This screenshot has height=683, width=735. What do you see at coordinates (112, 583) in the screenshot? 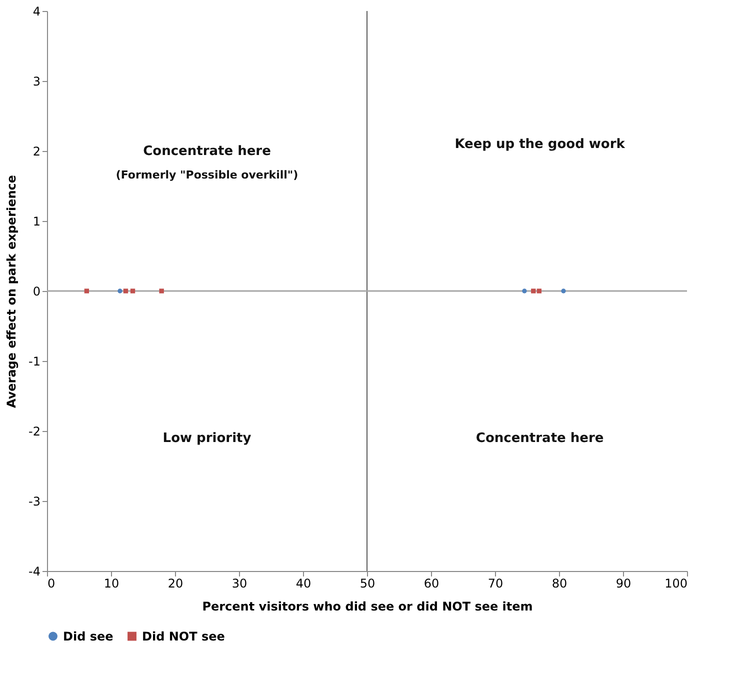
I see `x-tick-label: 10` at bounding box center [112, 583].